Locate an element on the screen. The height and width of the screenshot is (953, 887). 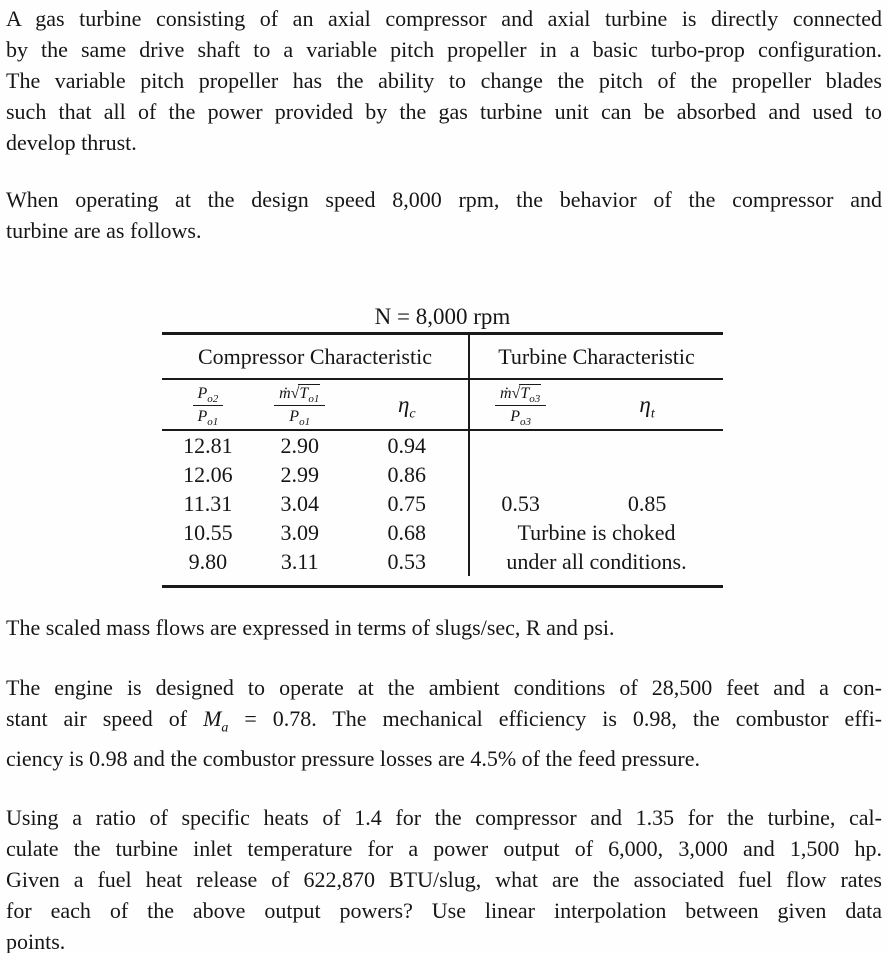
table-cell: 0.68 is located at coordinates (407, 532).